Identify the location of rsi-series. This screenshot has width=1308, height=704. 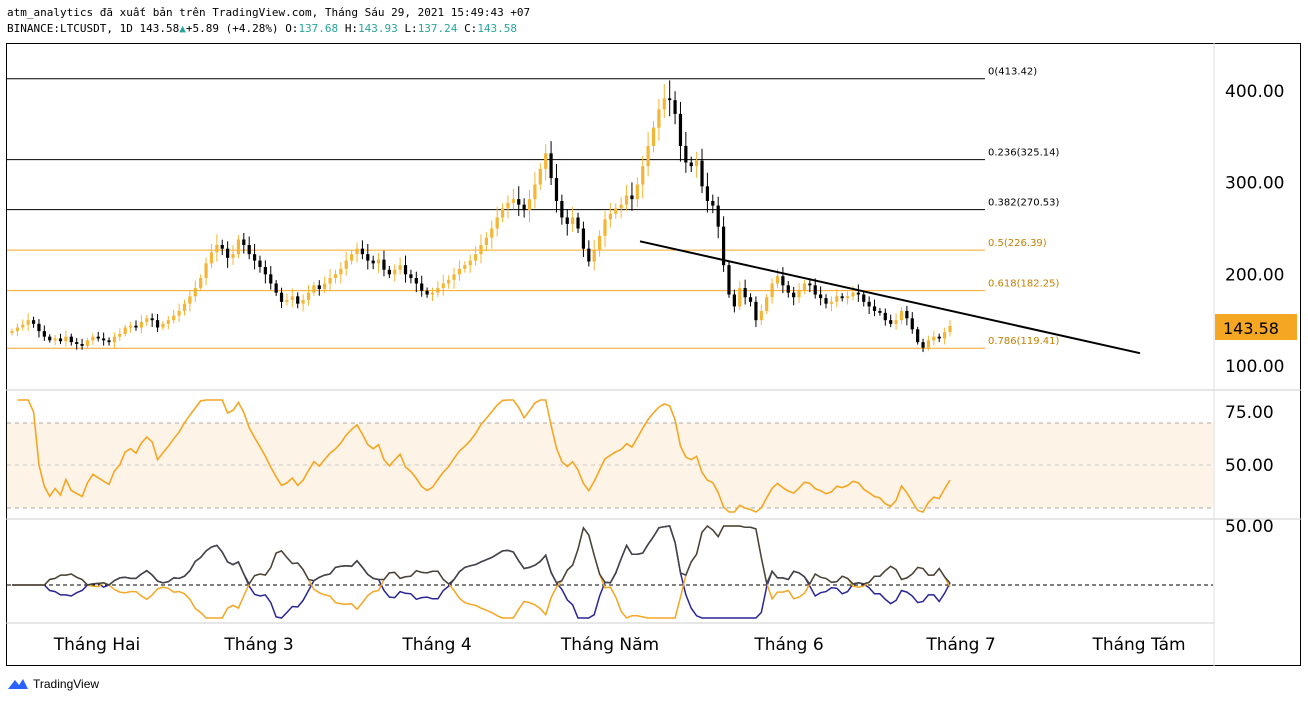
(484, 456).